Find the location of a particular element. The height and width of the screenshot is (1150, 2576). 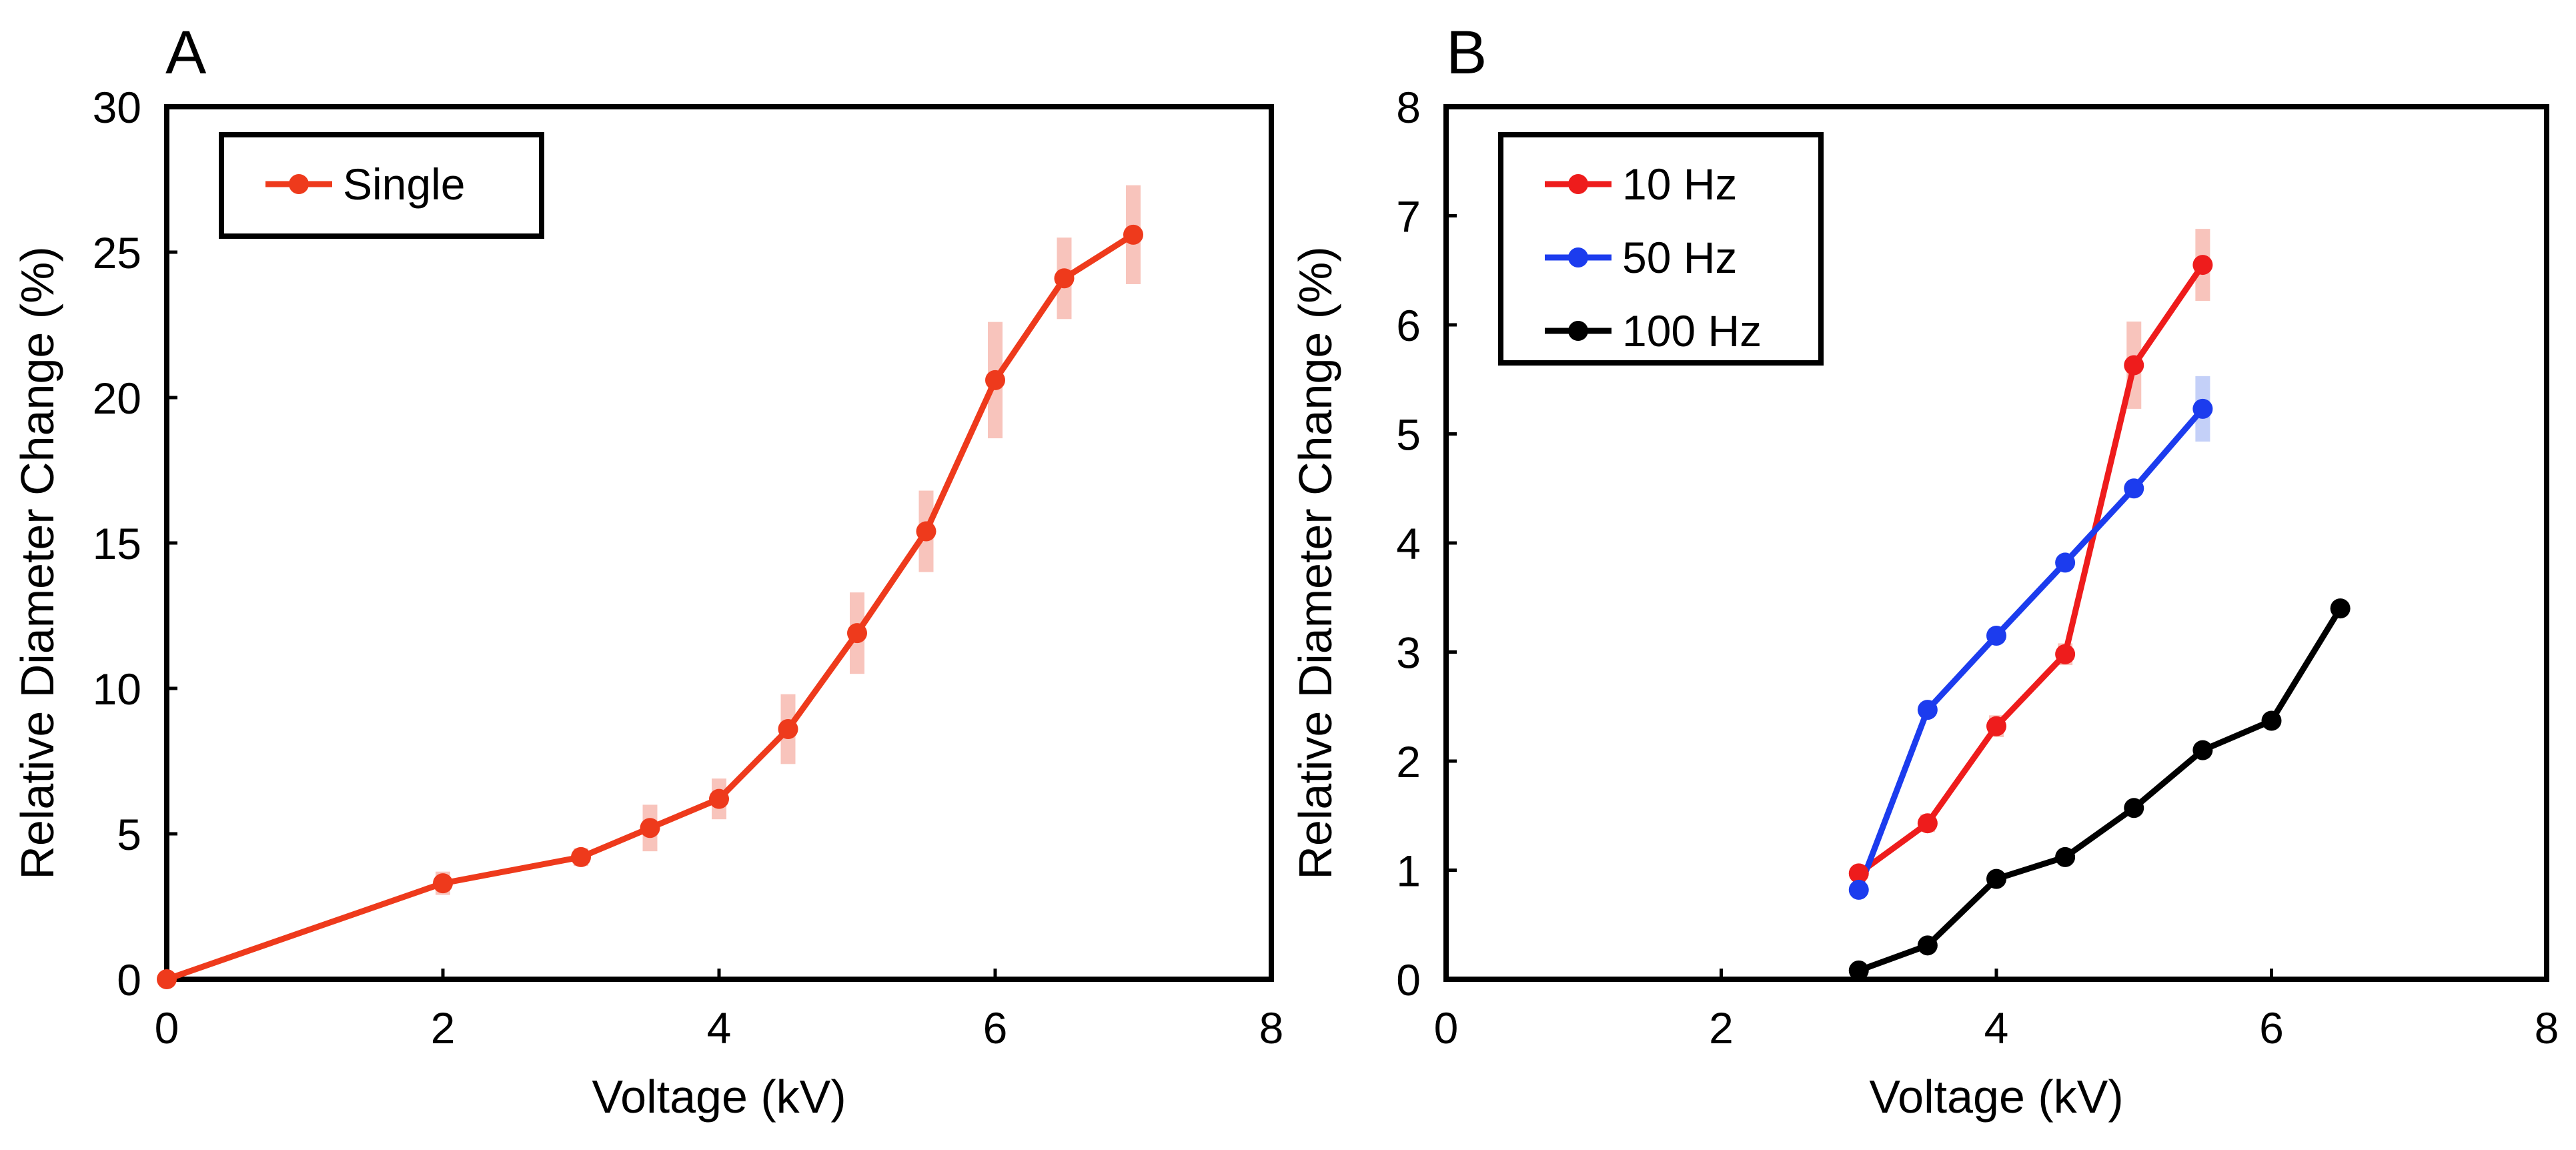

legend-a: Single is located at coordinates (382, 185).